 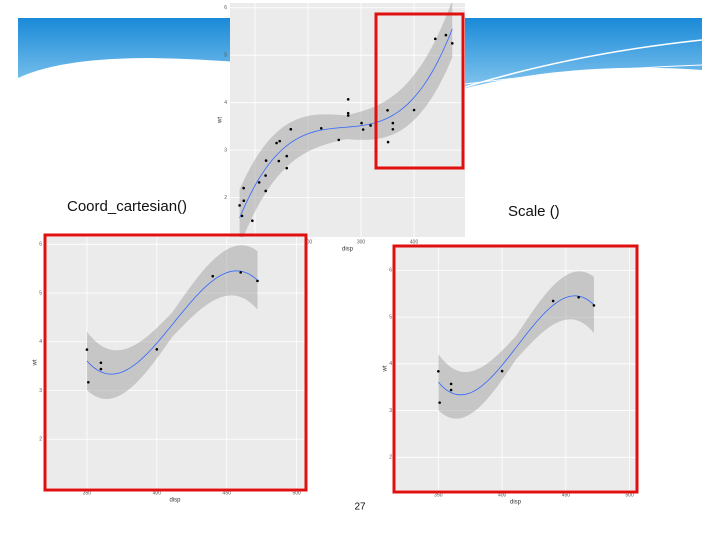 I want to click on label: Scale (), so click(x=534, y=211).